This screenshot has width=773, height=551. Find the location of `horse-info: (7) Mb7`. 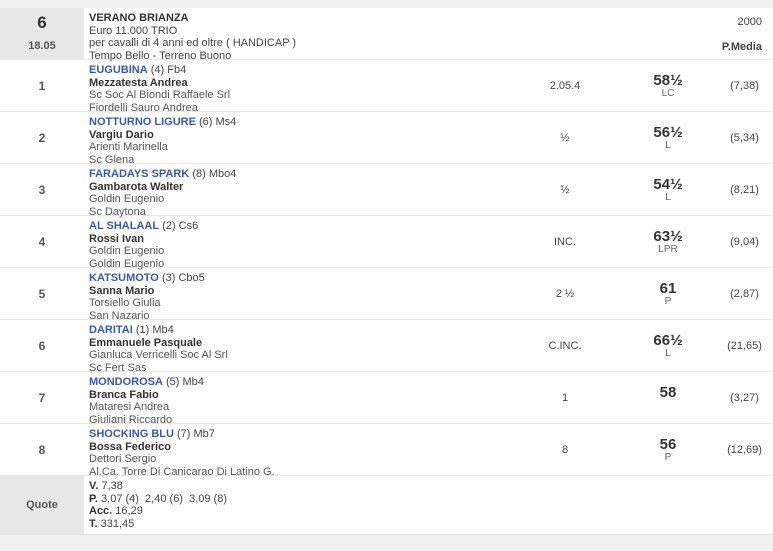

horse-info: (7) Mb7 is located at coordinates (196, 434).